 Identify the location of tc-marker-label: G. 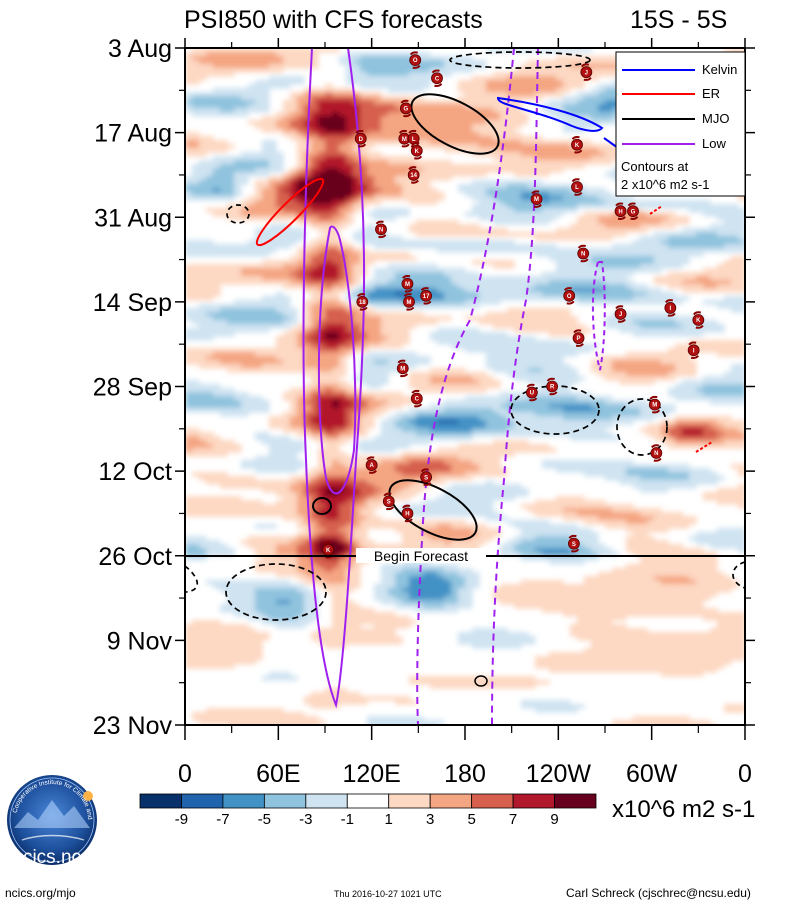
(406, 110).